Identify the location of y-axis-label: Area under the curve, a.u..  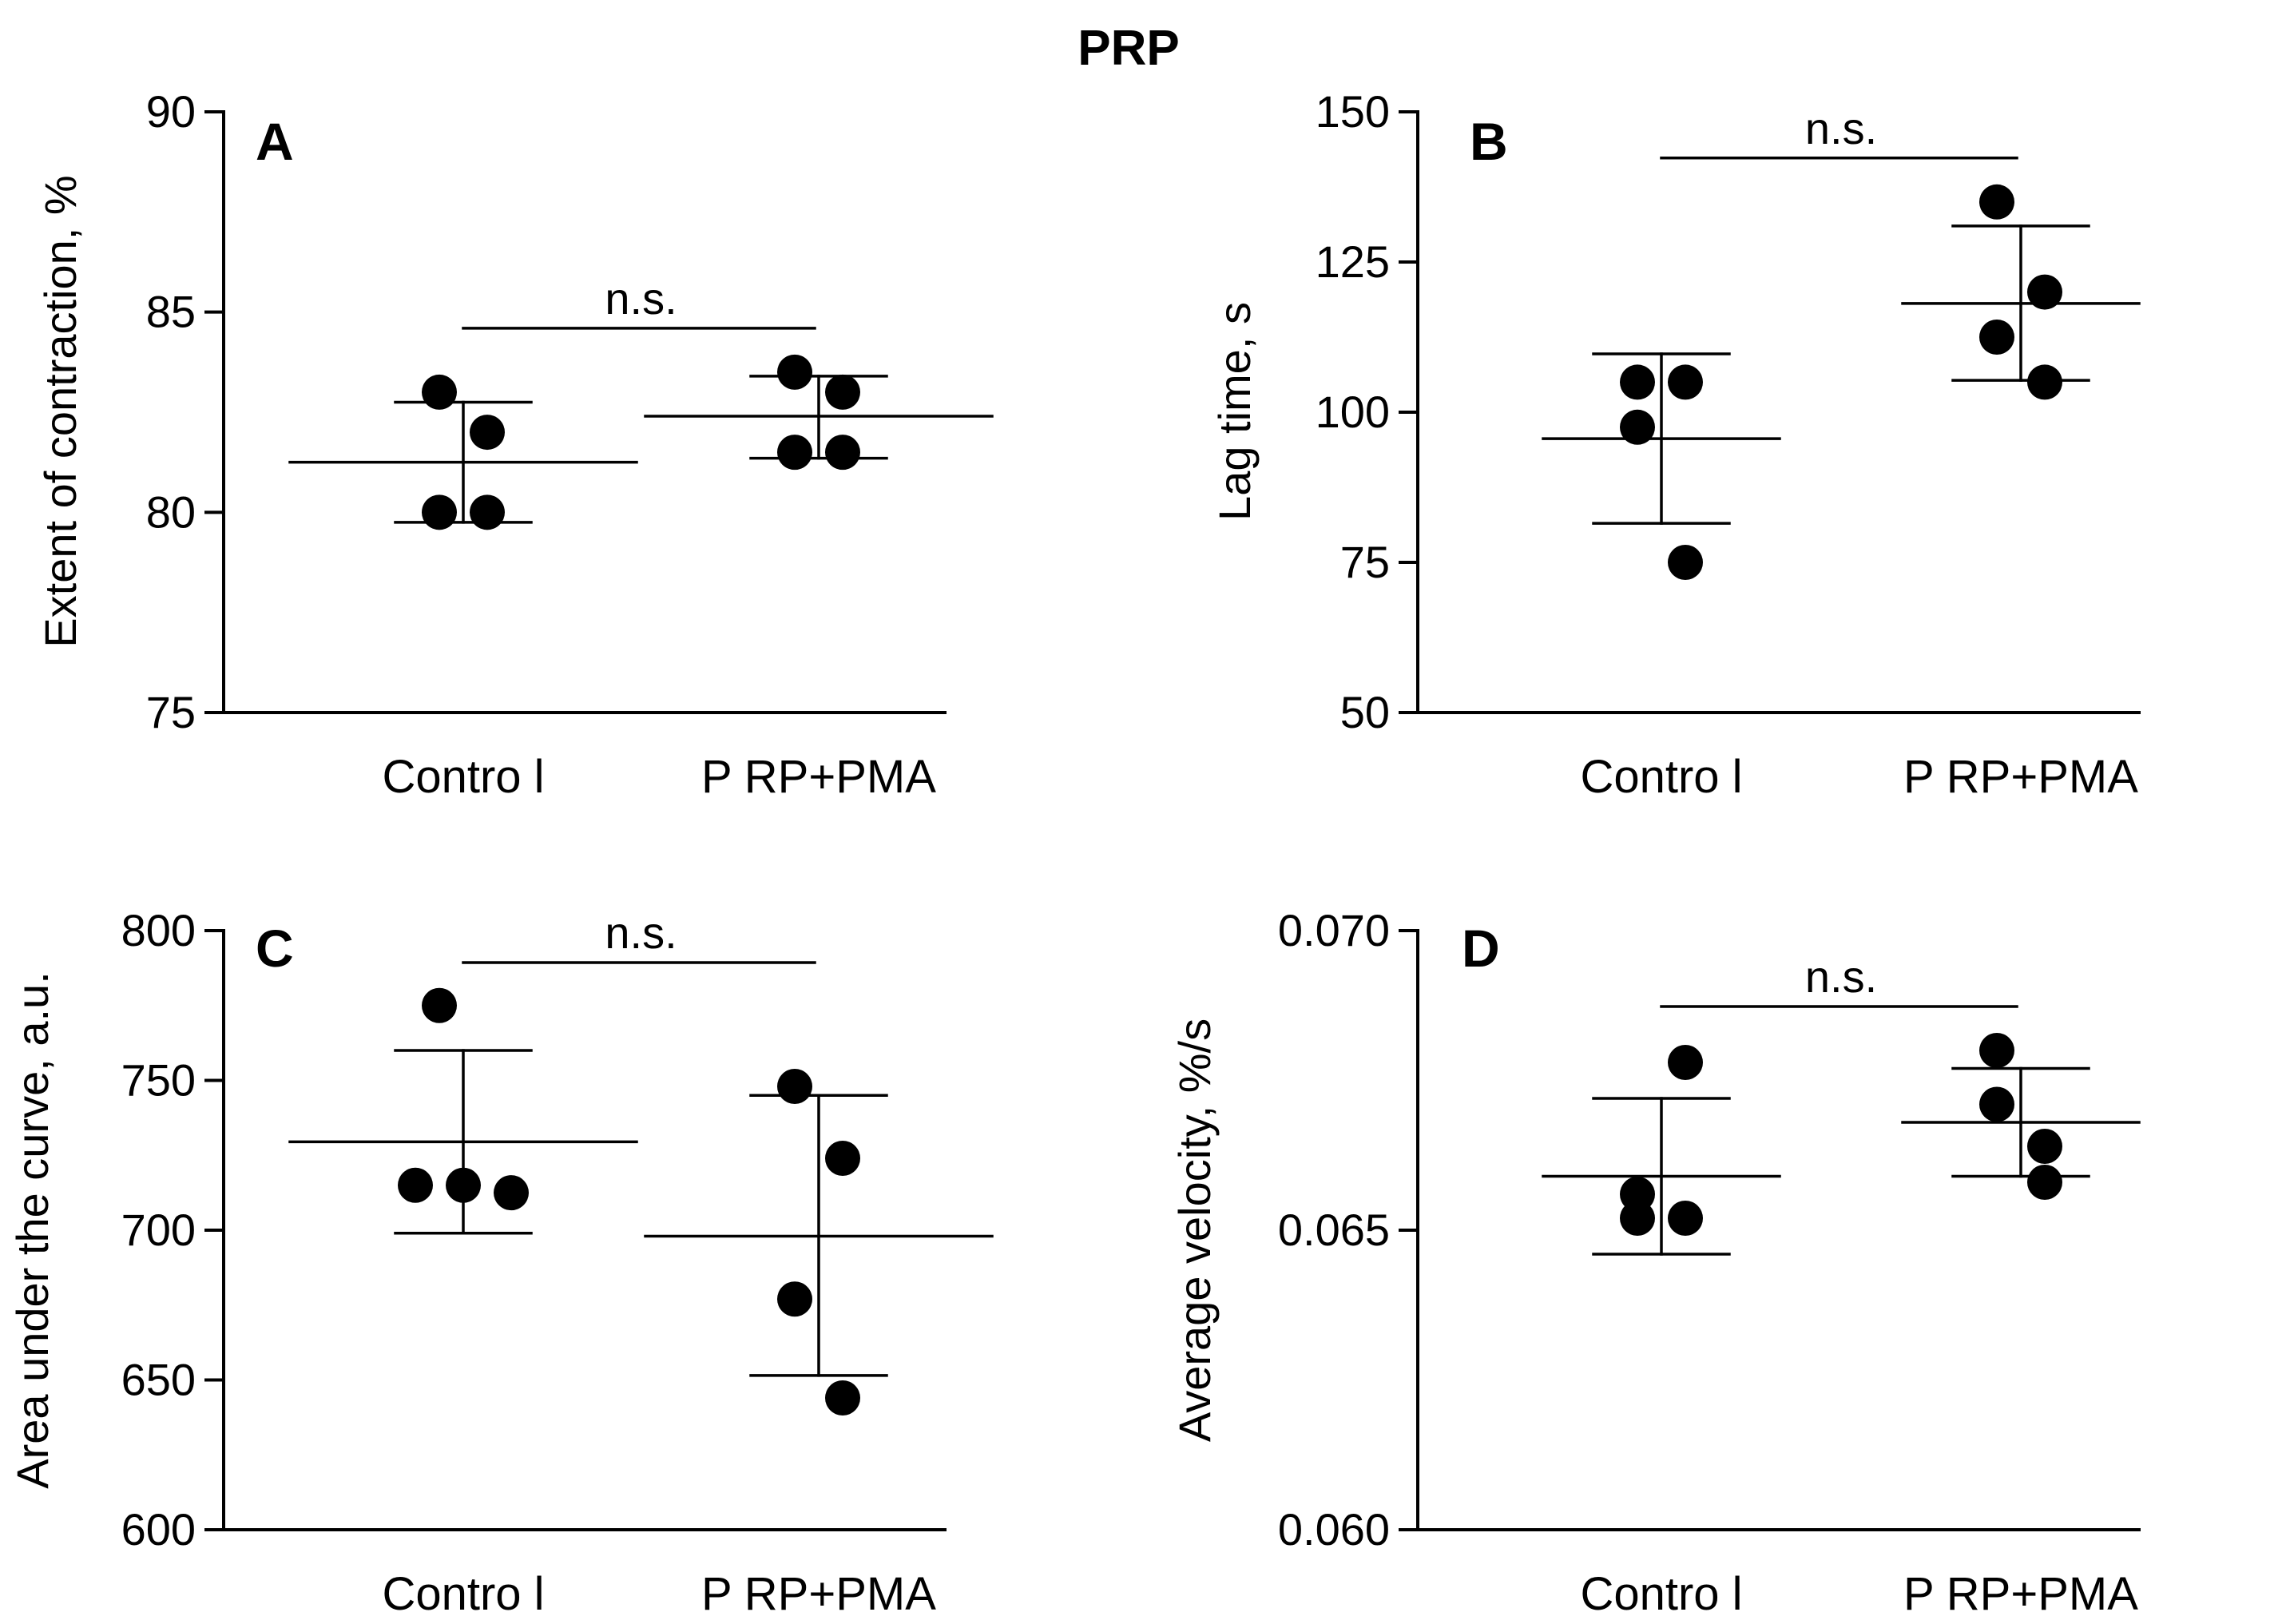
(32, 1230).